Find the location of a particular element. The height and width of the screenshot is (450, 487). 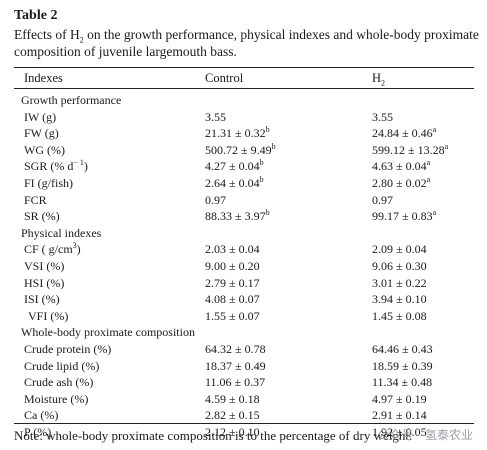

row-label: IW (g) is located at coordinates (40, 117).